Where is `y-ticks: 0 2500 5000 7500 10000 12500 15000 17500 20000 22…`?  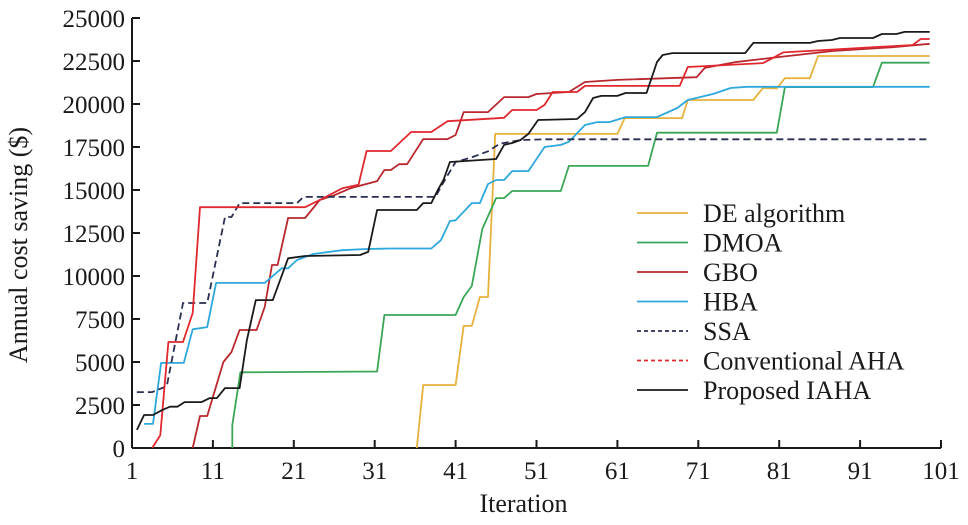 y-ticks: 0 2500 5000 7500 10000 12500 15000 17500 20000 22… is located at coordinates (101, 234).